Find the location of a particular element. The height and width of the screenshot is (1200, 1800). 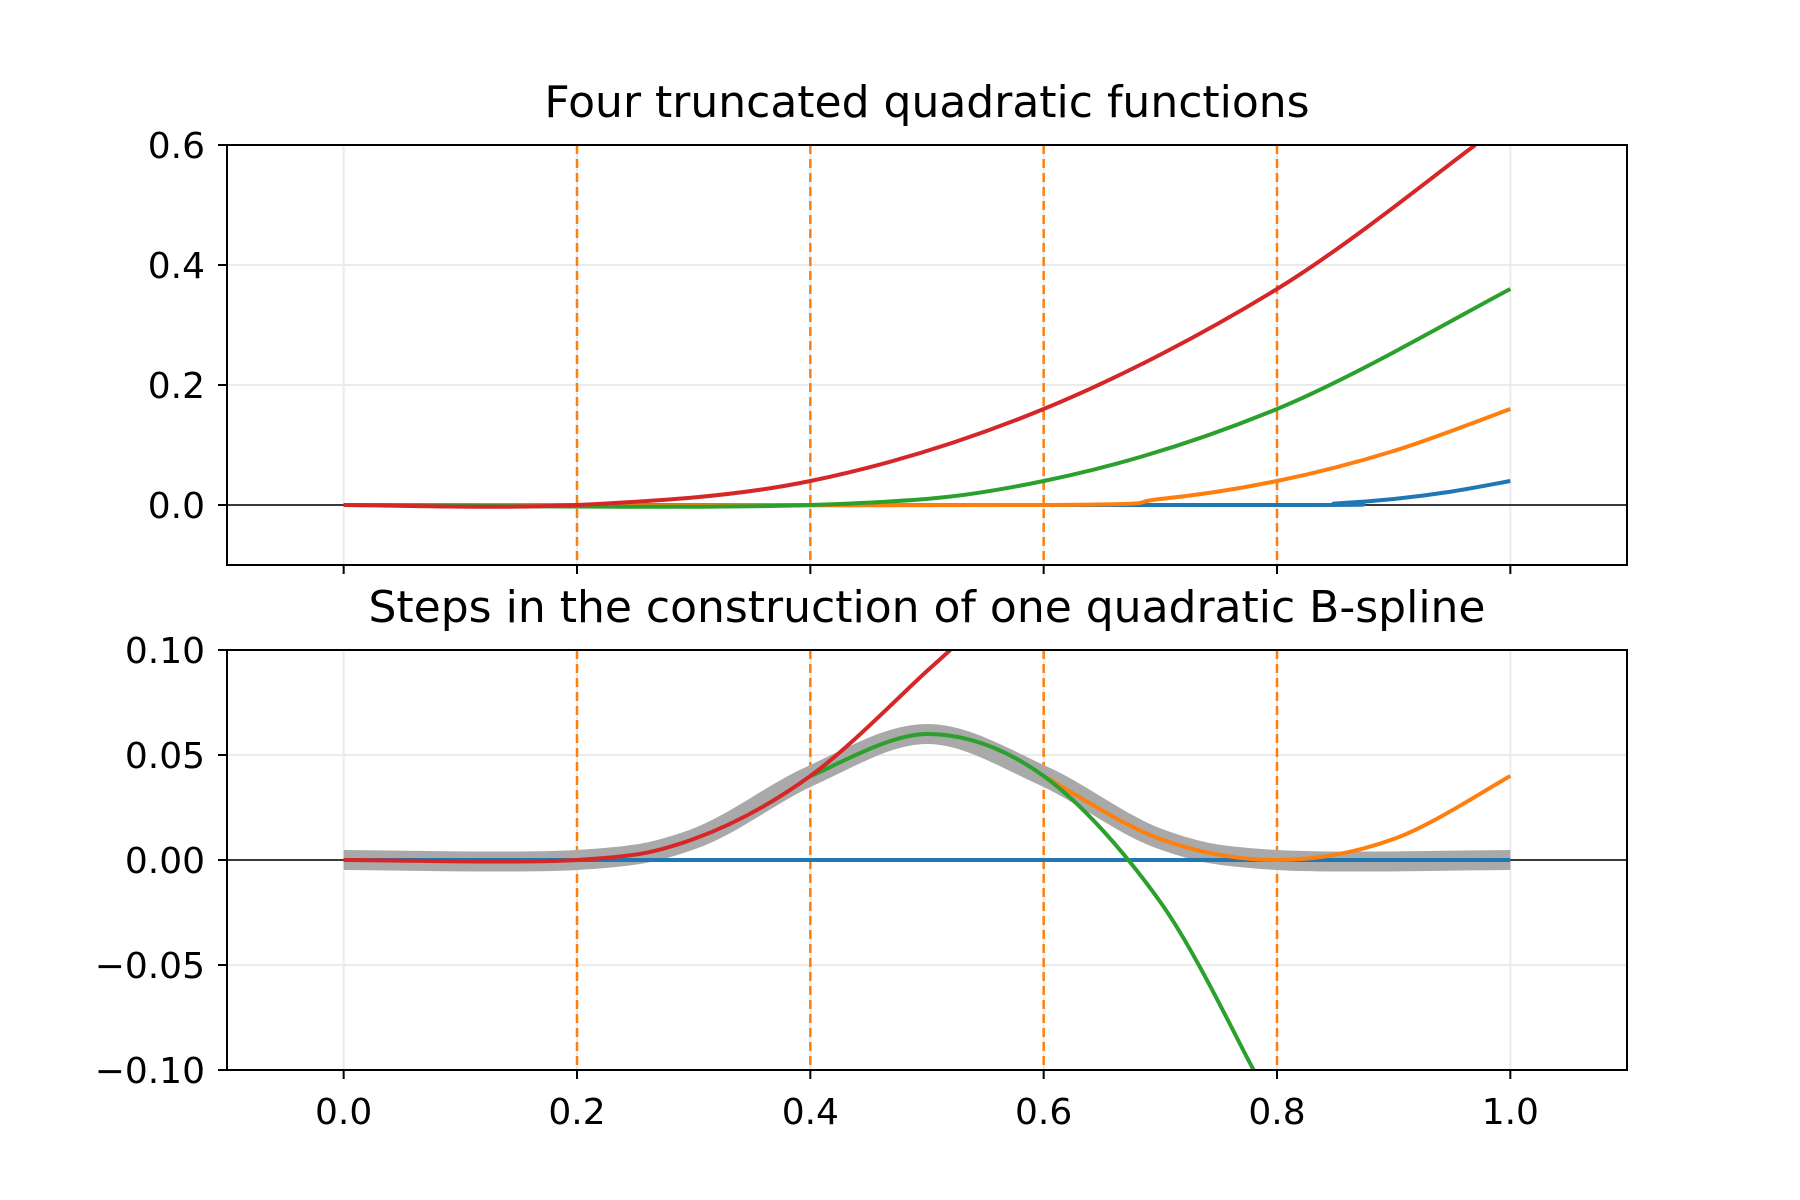

bottom-y-tick-label-3: 0.05 is located at coordinates (165, 756).